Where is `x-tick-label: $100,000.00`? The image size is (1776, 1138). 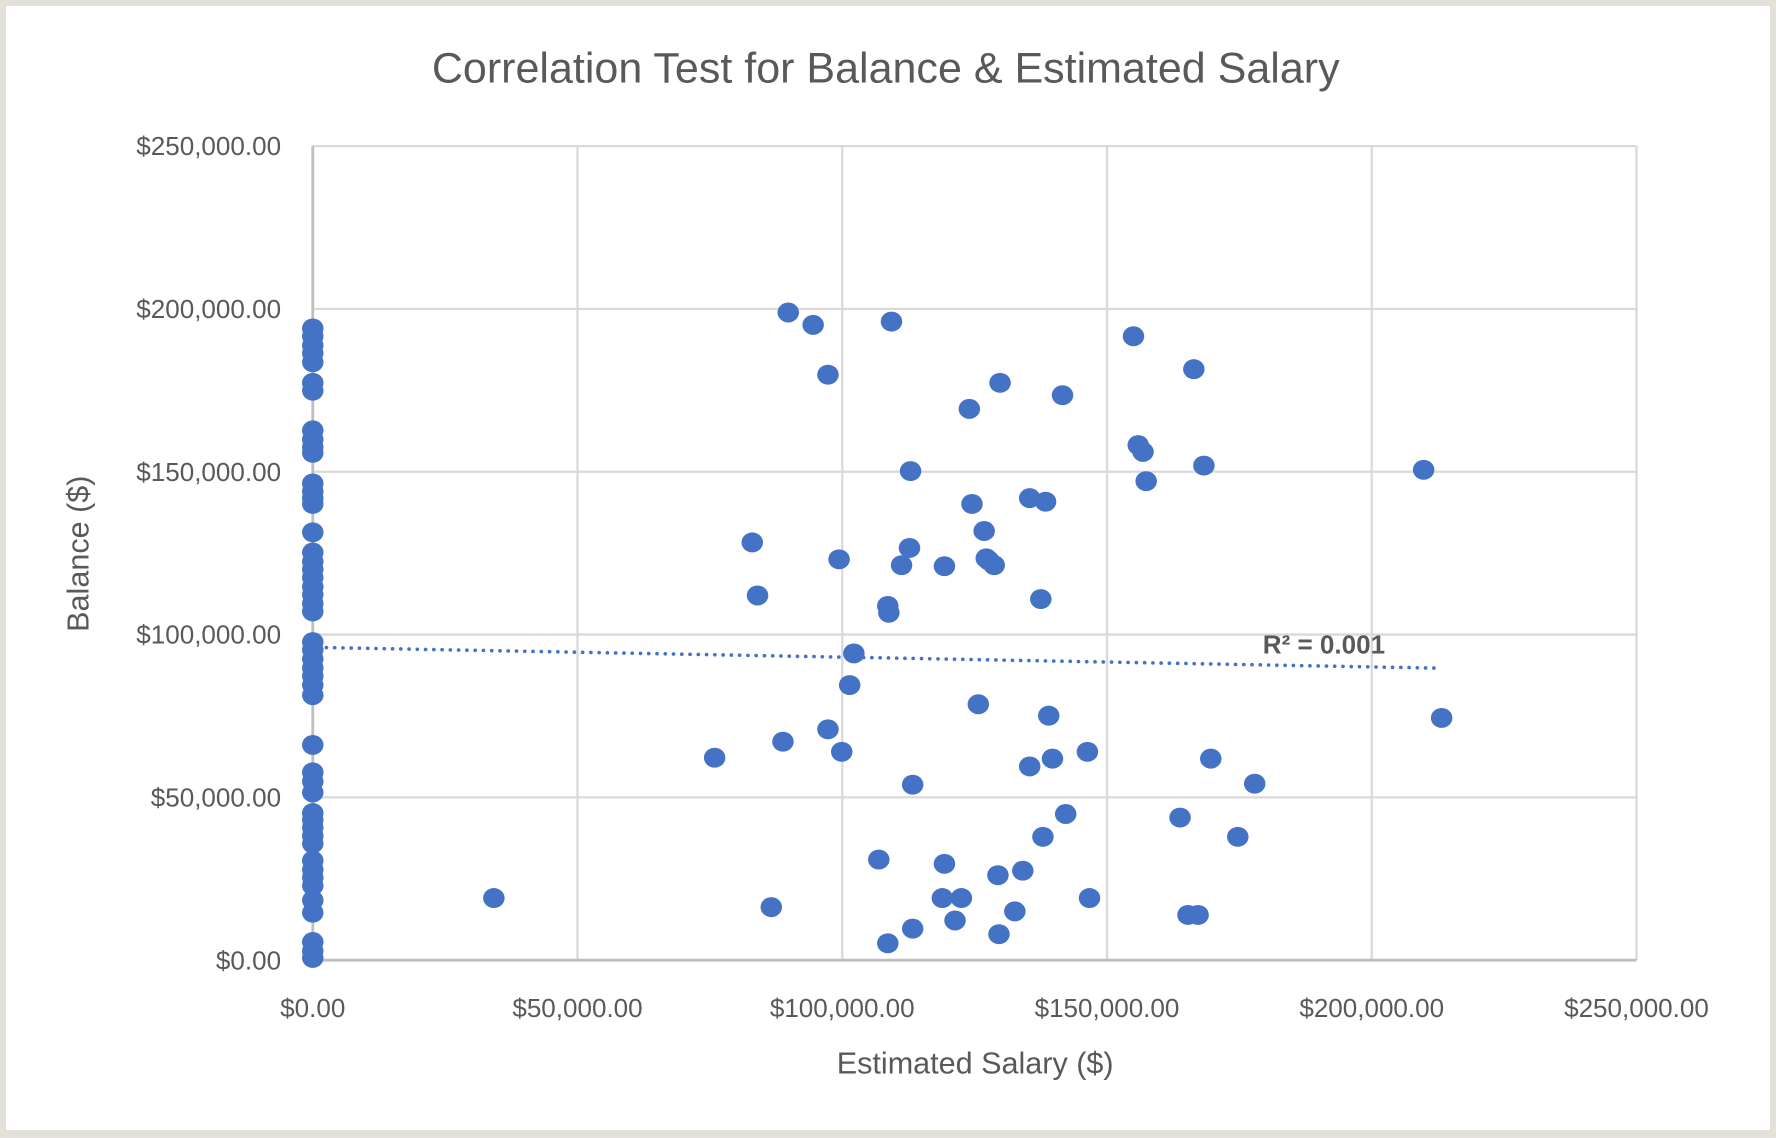
x-tick-label: $100,000.00 is located at coordinates (842, 1008).